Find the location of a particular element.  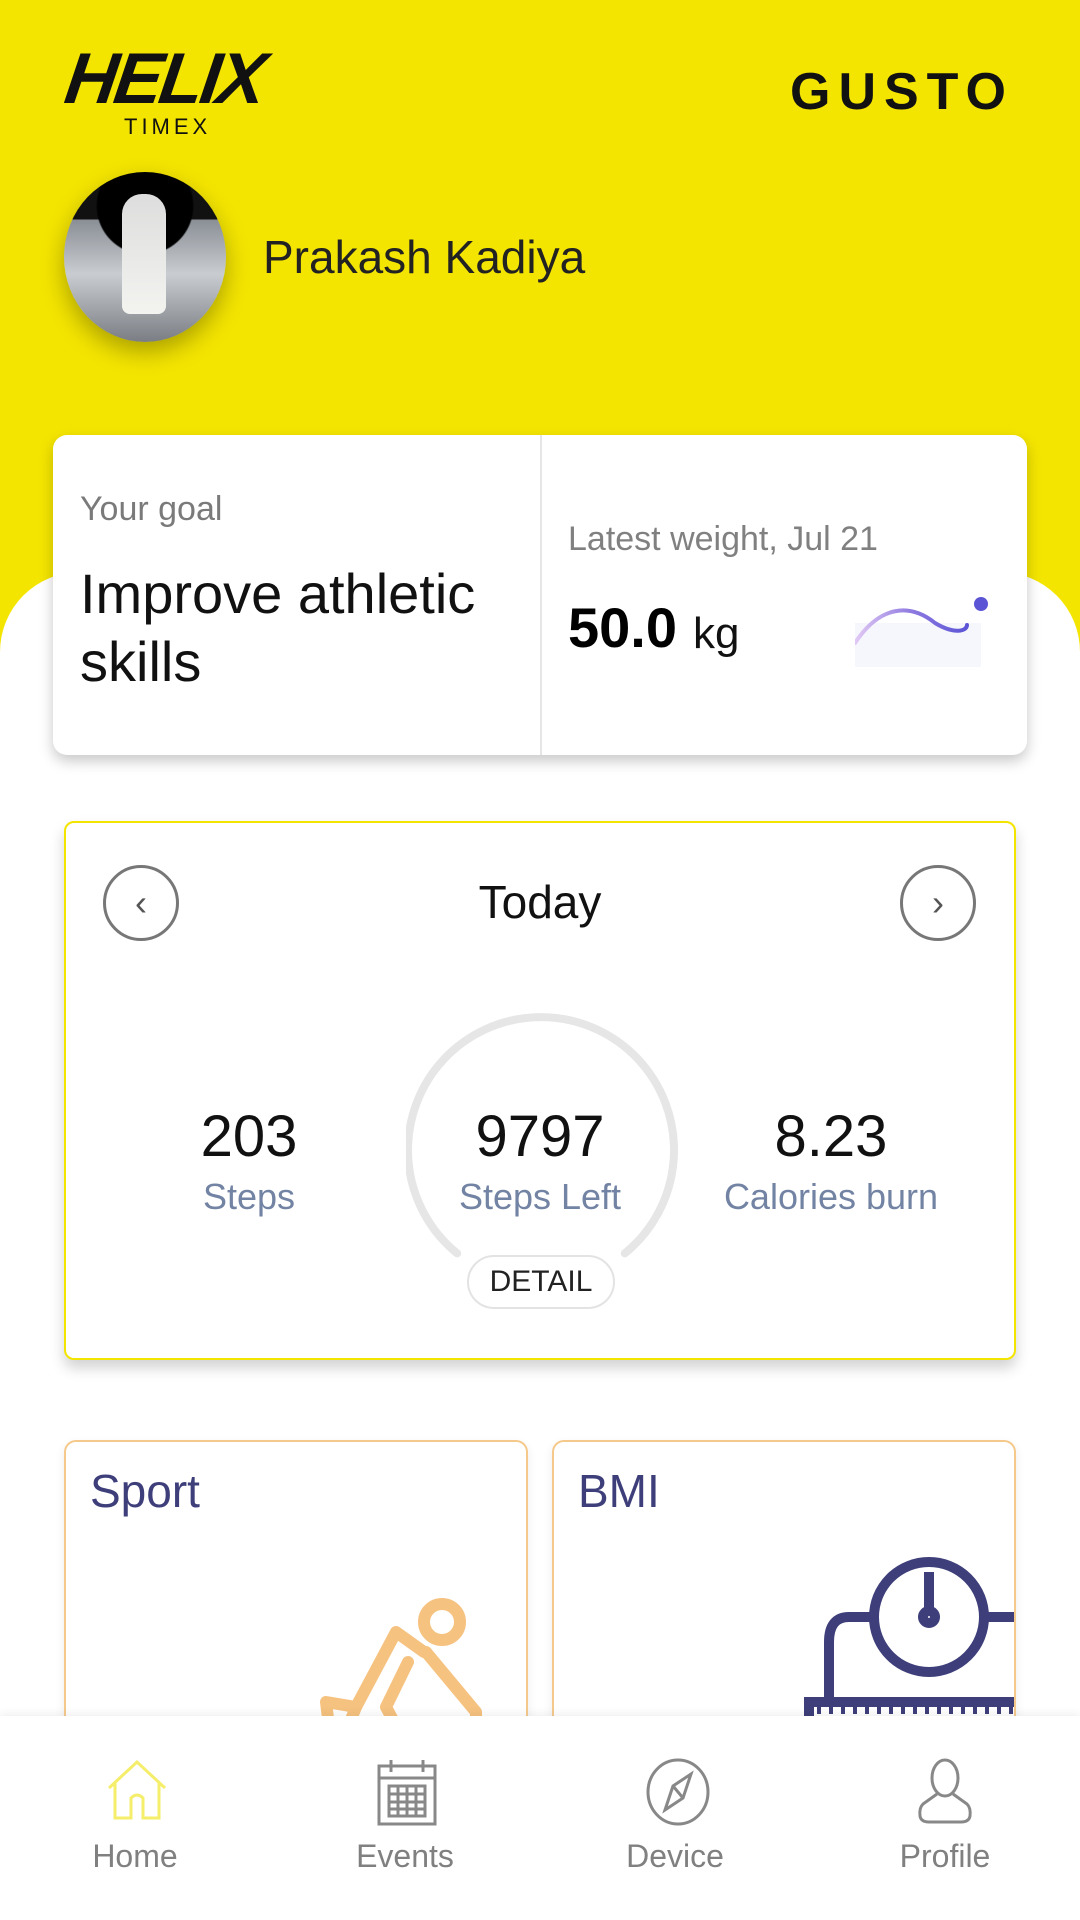

steps-value: 203 is located at coordinates (249, 1136).